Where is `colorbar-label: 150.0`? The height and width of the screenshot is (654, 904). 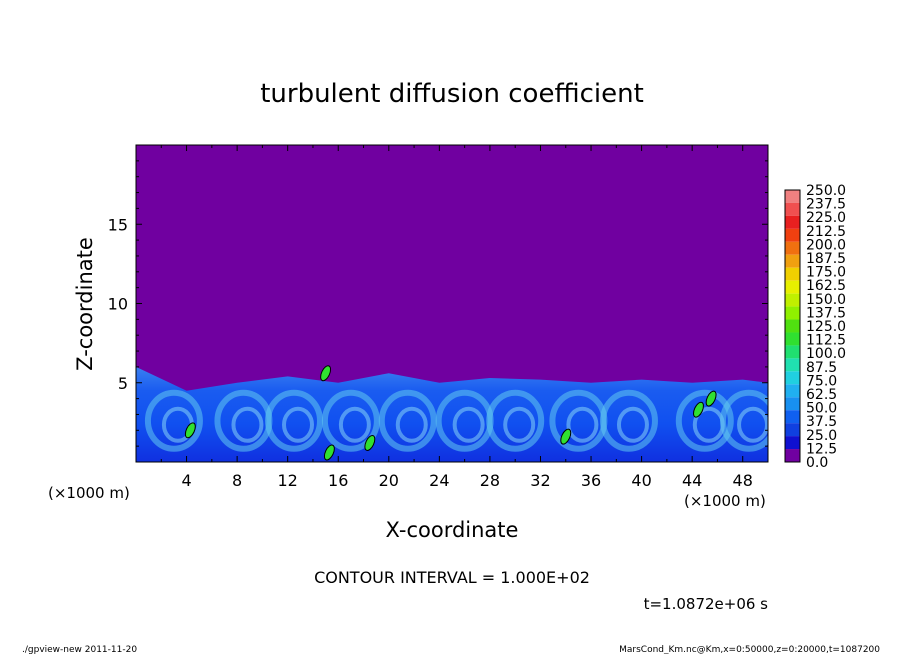
colorbar-label: 150.0 is located at coordinates (826, 300).